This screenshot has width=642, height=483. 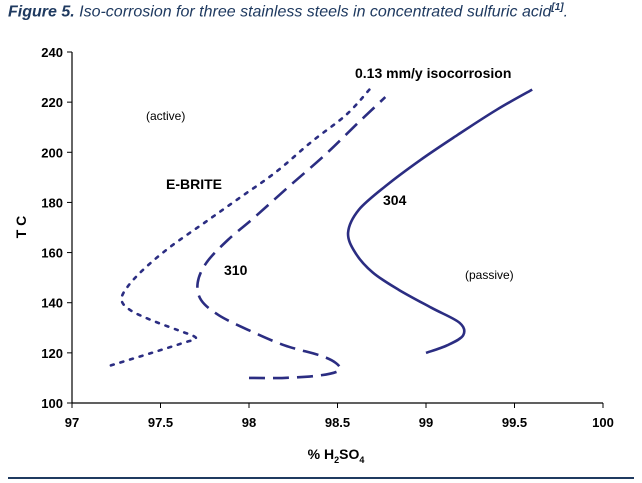 What do you see at coordinates (52, 52) in the screenshot?
I see `y-tick-label: 240` at bounding box center [52, 52].